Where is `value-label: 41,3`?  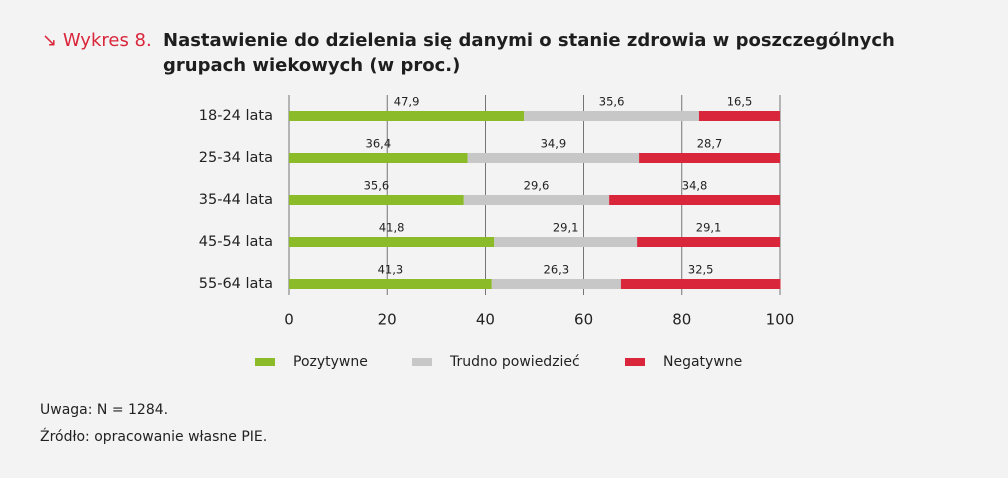
value-label: 41,3 is located at coordinates (391, 270).